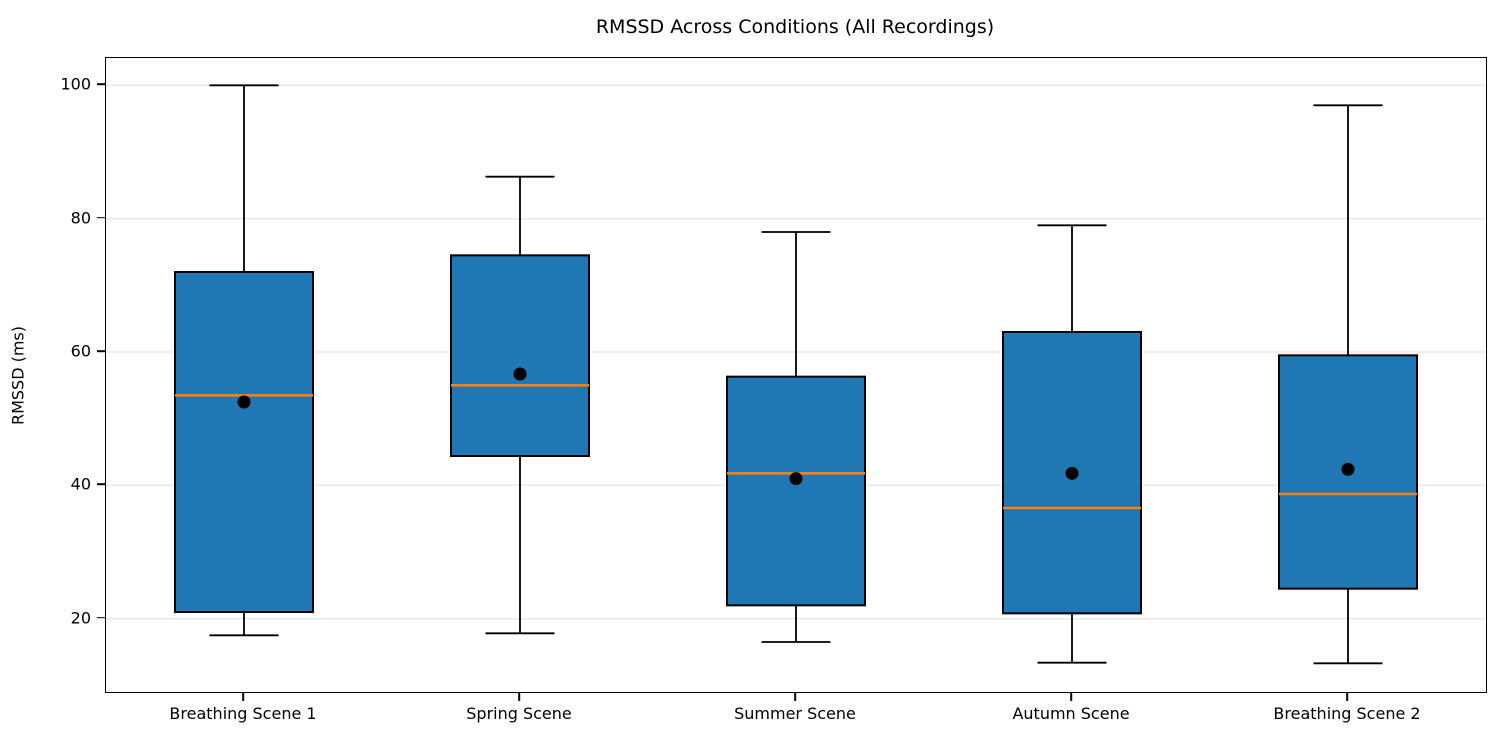  What do you see at coordinates (18, 375) in the screenshot?
I see `y-axis-label: RMSSD (ms)` at bounding box center [18, 375].